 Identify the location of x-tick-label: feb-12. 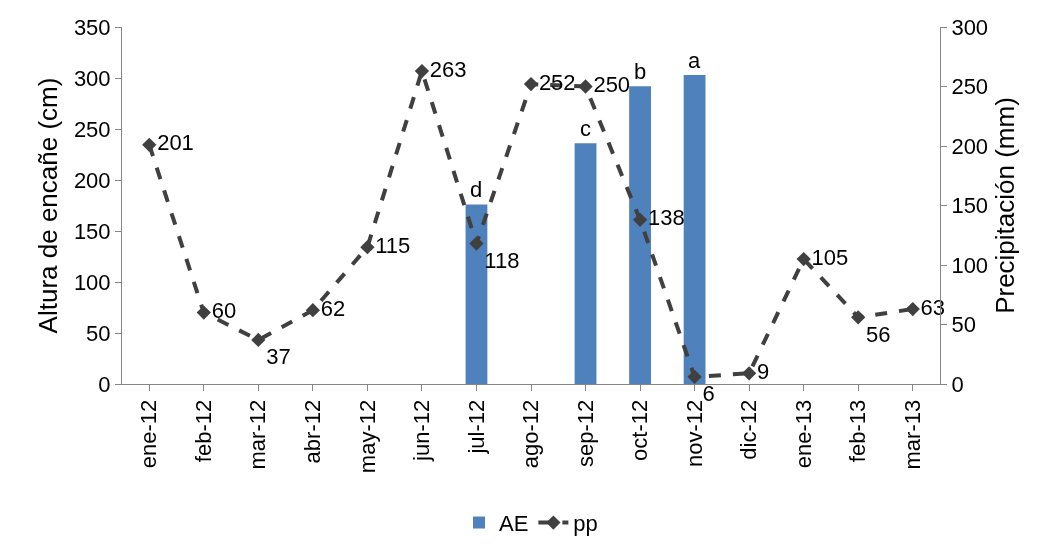
(203, 431).